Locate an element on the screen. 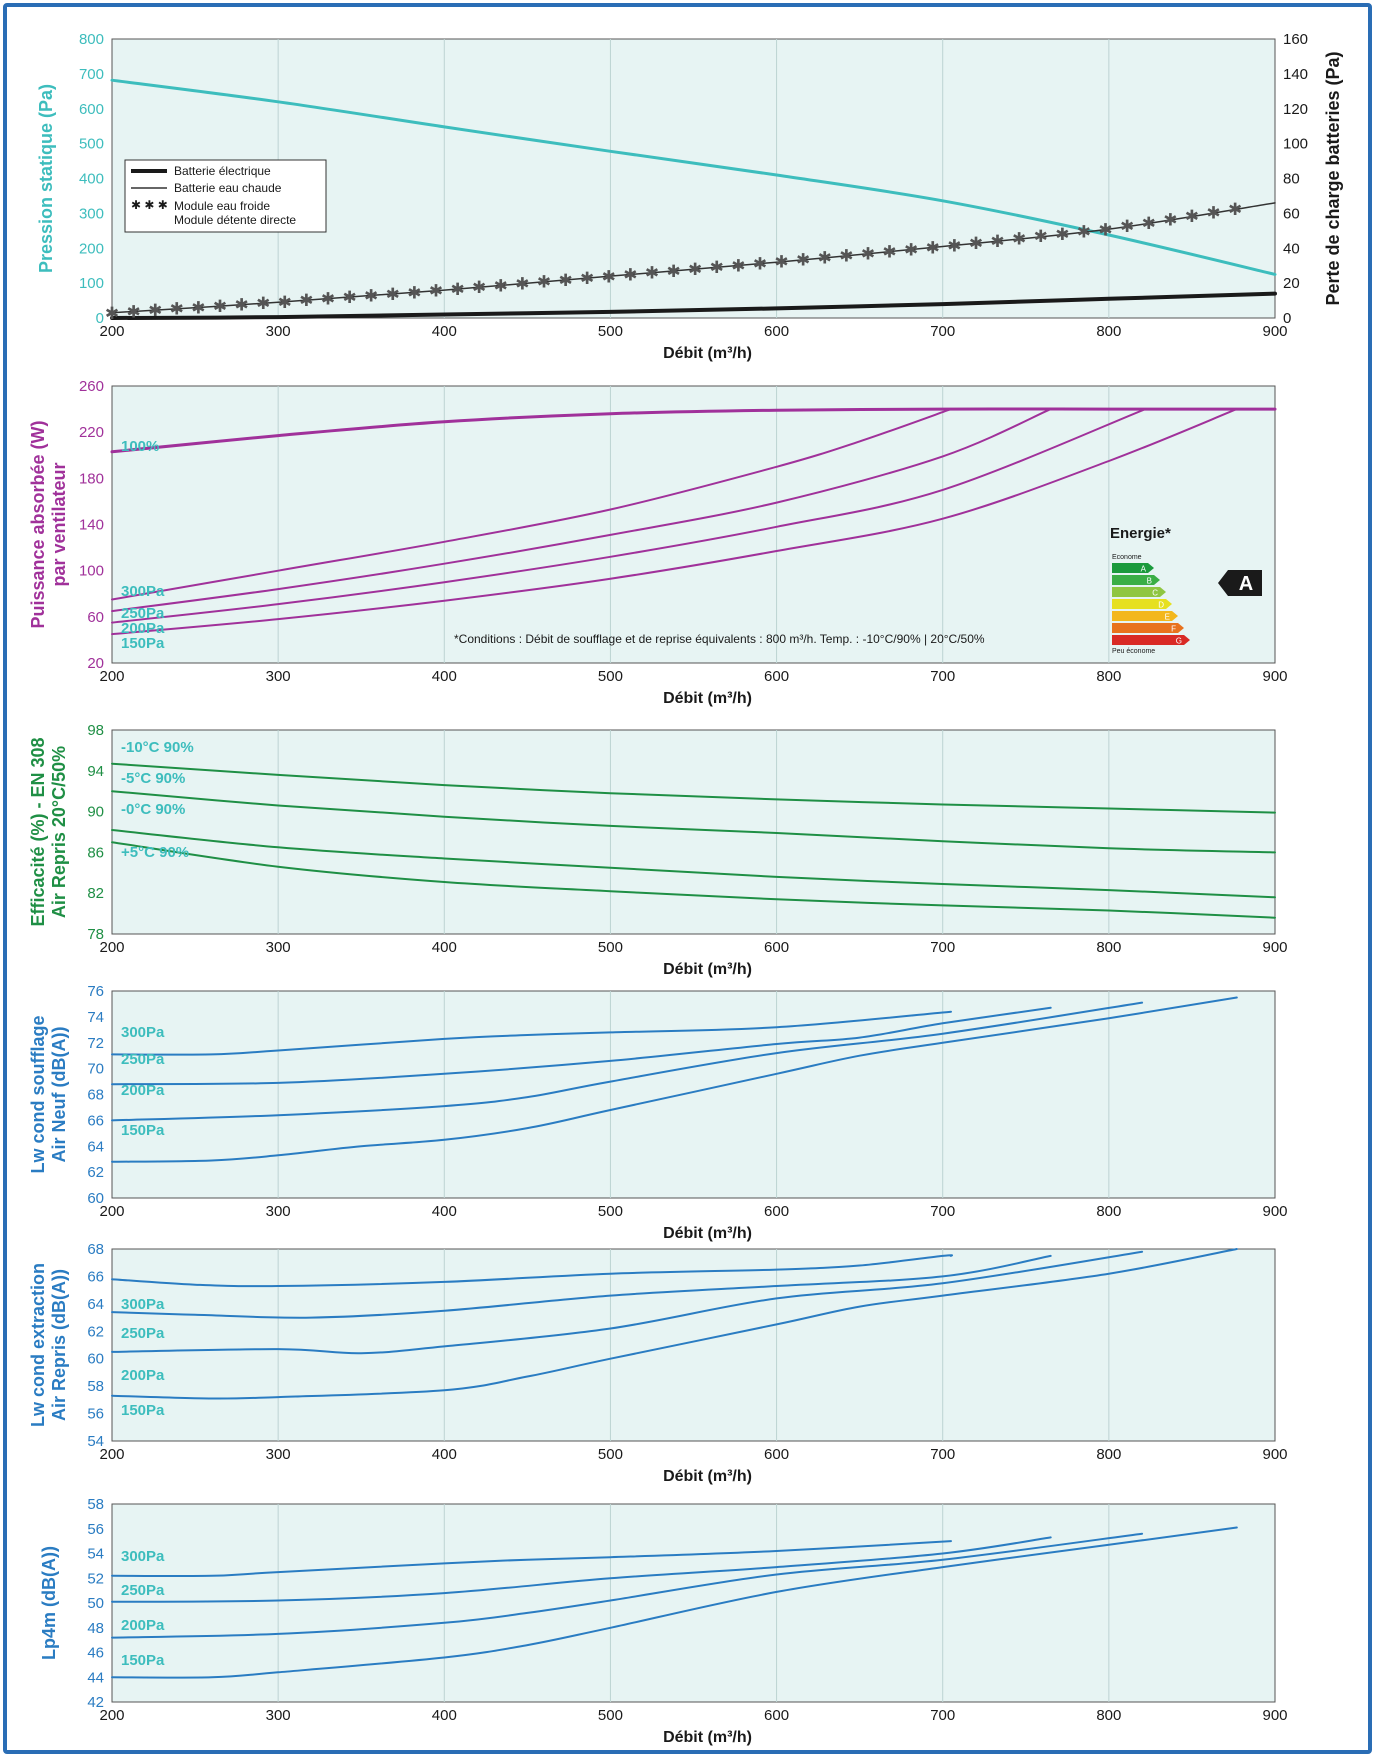 This screenshot has width=1375, height=1758. energy-bar-b is located at coordinates (1136, 580).